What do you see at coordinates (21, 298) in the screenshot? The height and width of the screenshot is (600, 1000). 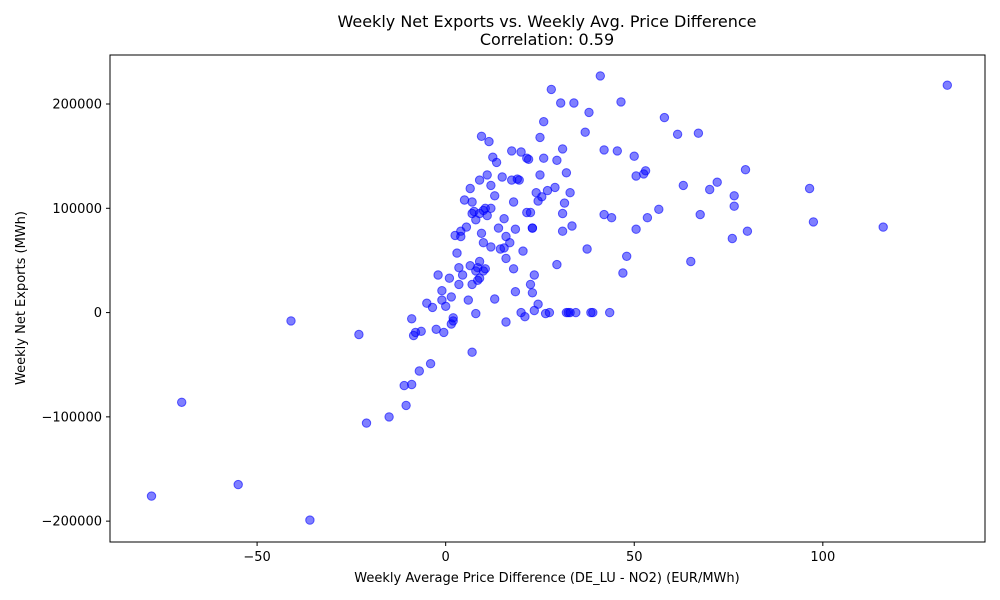 I see `y-axis-label: Weekly Net Exports (MWh)` at bounding box center [21, 298].